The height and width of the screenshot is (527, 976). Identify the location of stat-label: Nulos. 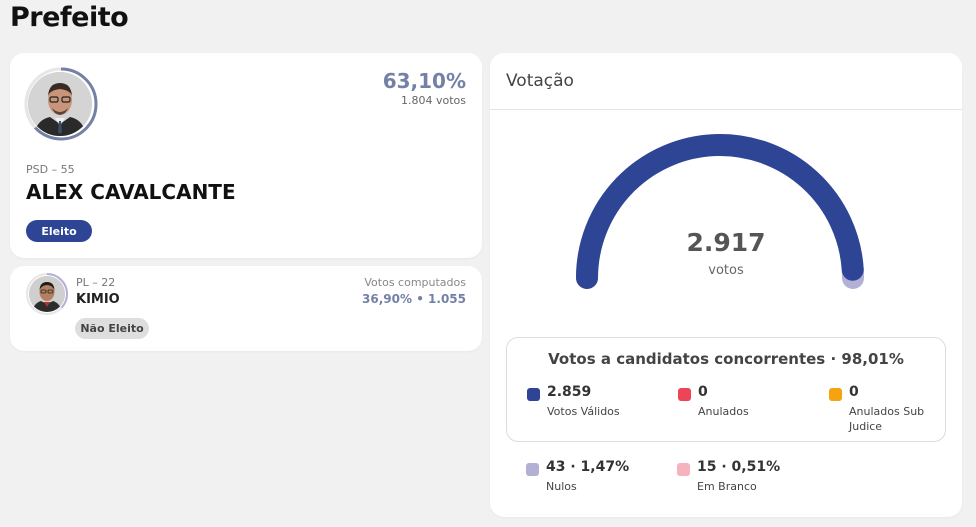
(561, 486).